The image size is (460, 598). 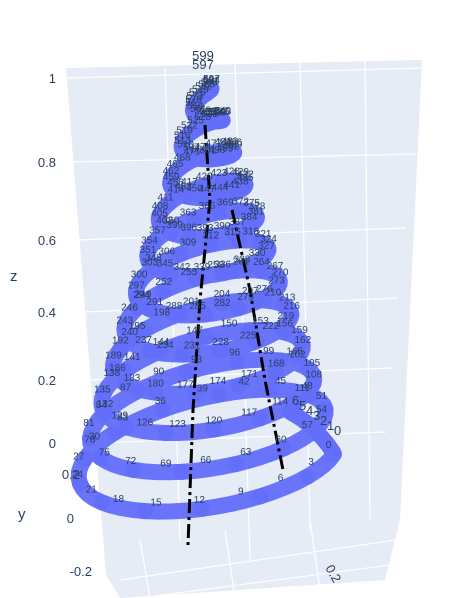 I want to click on point-label: 489, so click(x=234, y=144).